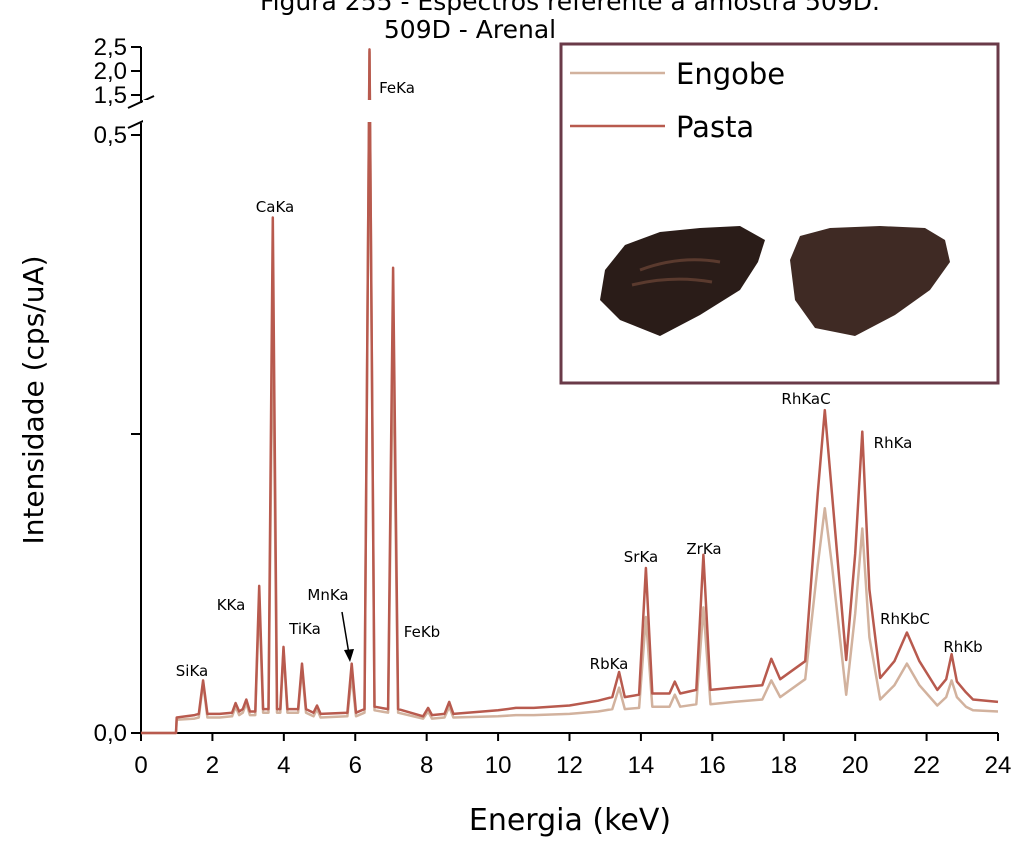 This screenshot has width=1019, height=849. I want to click on y-axis-title: Intensidade (cps/uA), so click(33, 399).